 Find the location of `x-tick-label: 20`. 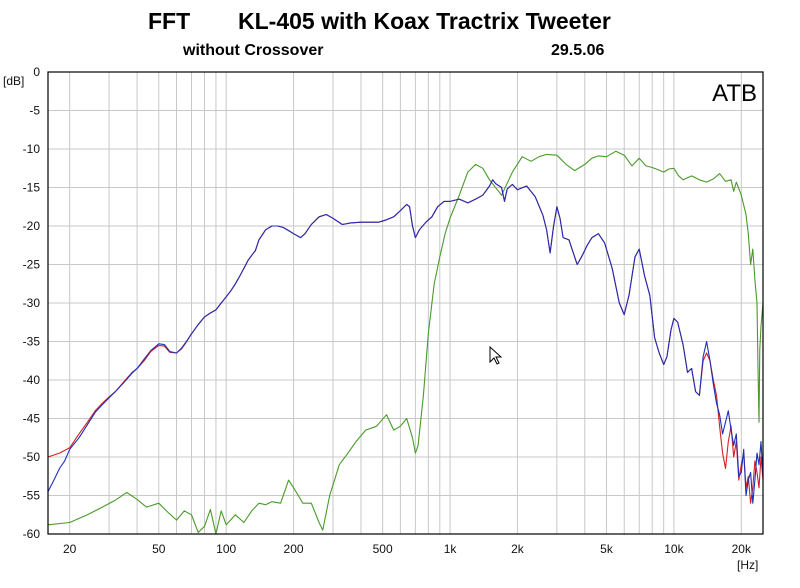

x-tick-label: 20 is located at coordinates (70, 549).